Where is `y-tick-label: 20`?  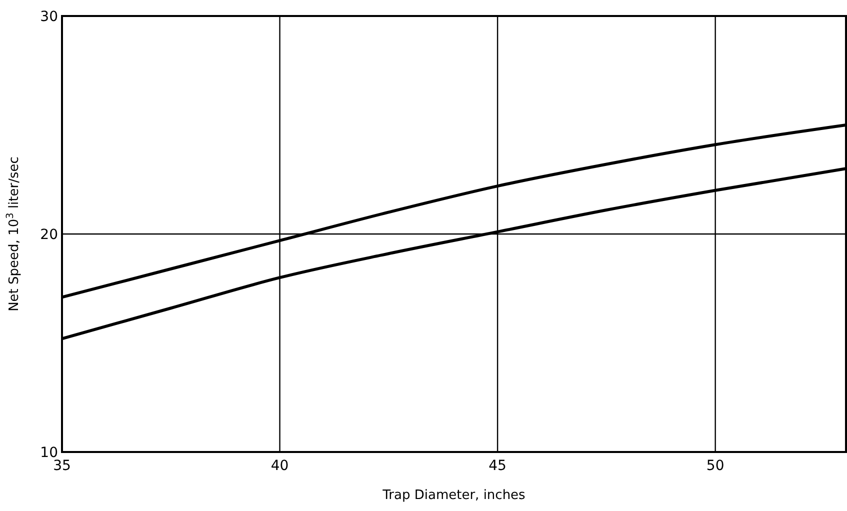 y-tick-label: 20 is located at coordinates (49, 235).